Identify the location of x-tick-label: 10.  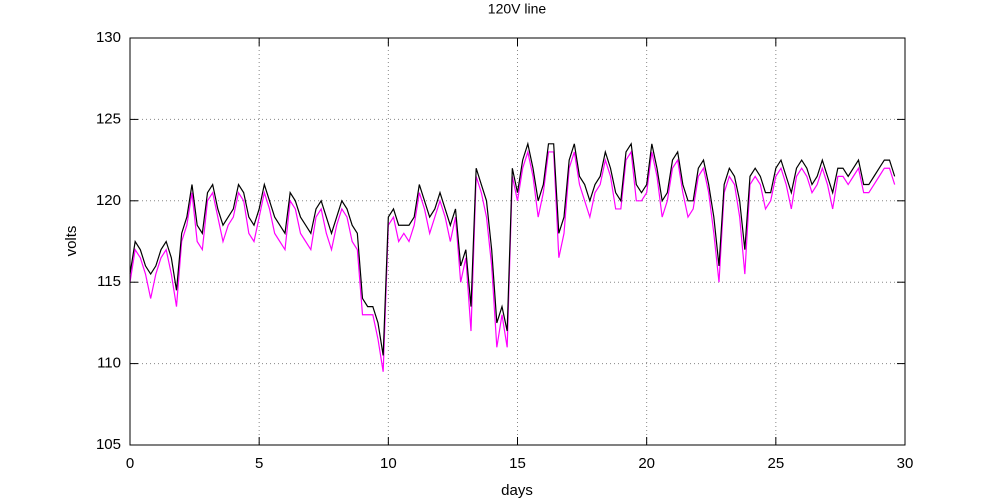
(388, 463).